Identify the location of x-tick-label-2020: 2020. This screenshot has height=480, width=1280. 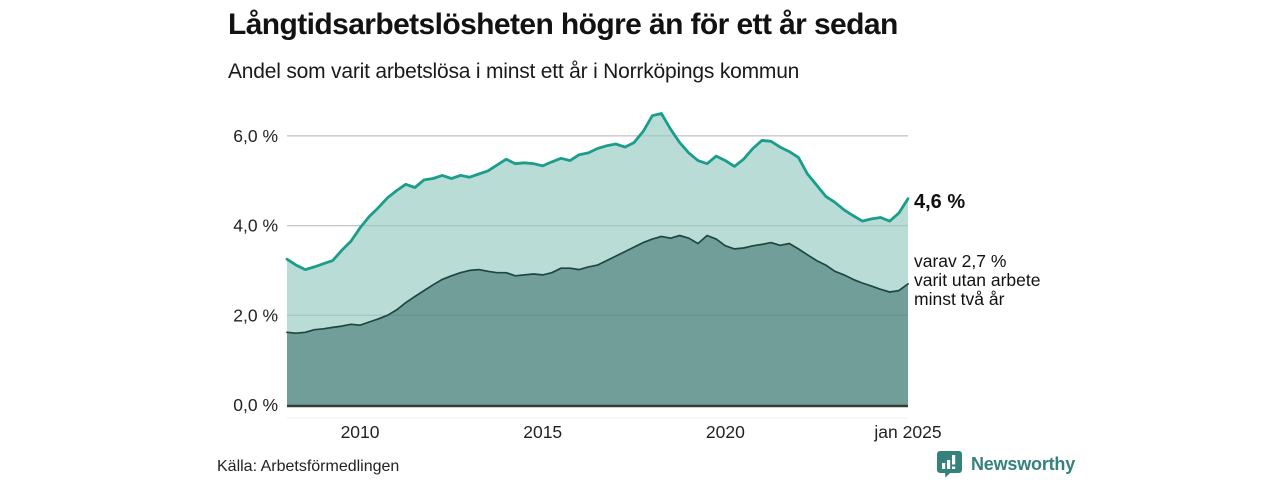
(725, 432).